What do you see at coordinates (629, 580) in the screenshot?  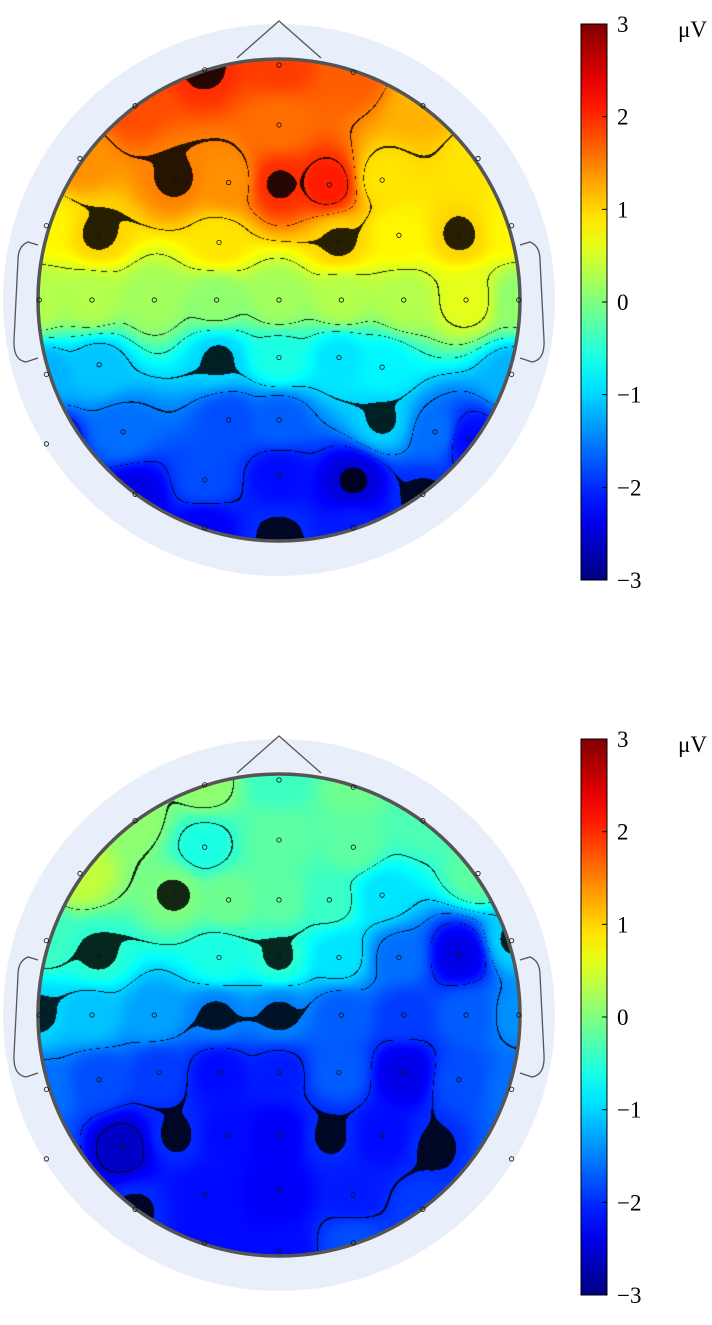 I see `colorbar-tick-label: −3` at bounding box center [629, 580].